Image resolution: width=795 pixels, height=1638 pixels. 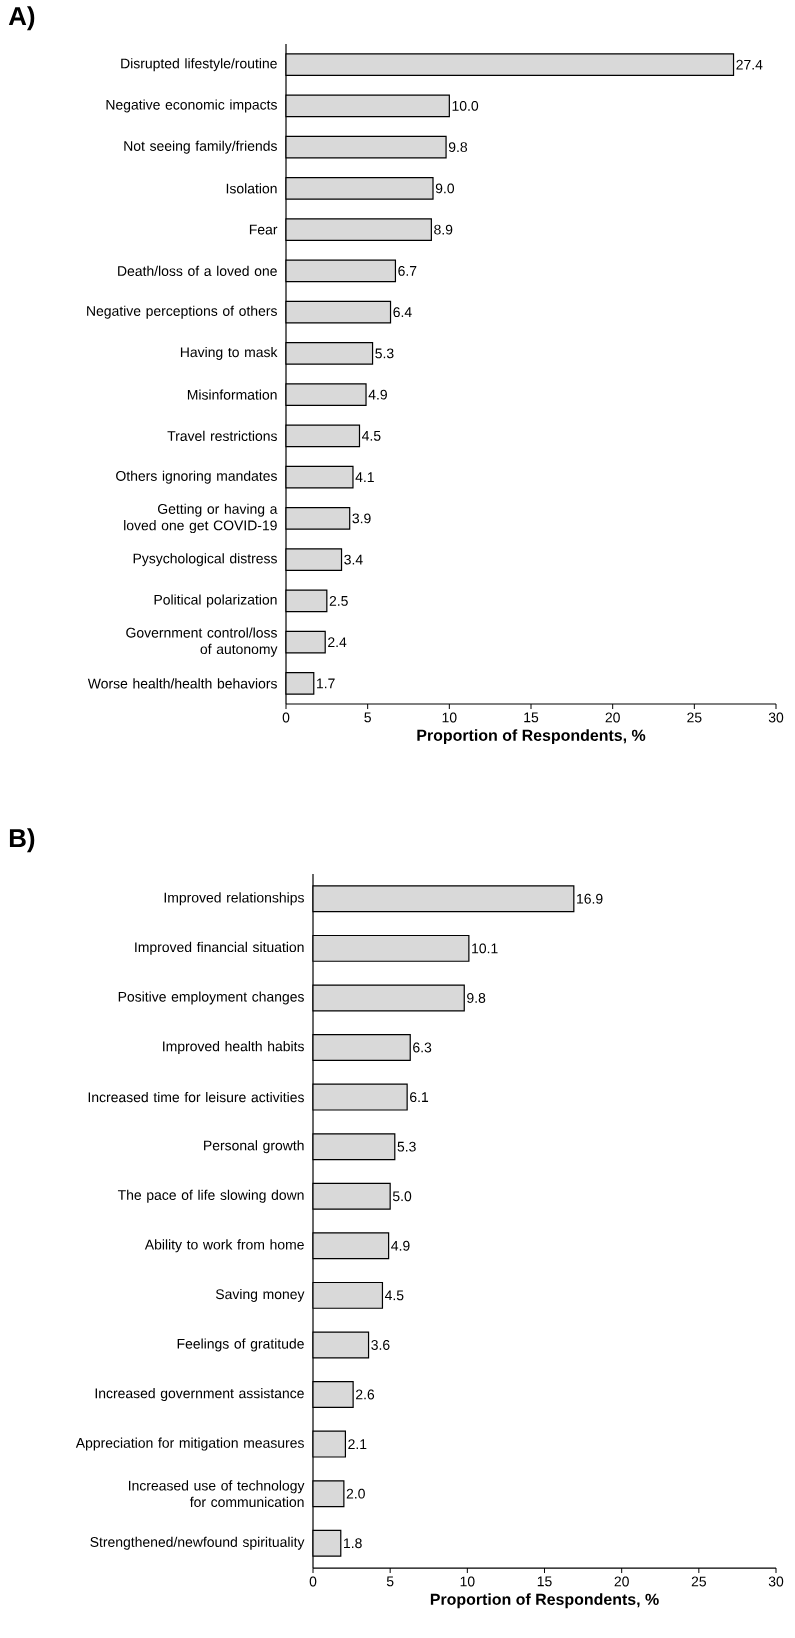 I want to click on data-label: 2.4, so click(x=337, y=642).